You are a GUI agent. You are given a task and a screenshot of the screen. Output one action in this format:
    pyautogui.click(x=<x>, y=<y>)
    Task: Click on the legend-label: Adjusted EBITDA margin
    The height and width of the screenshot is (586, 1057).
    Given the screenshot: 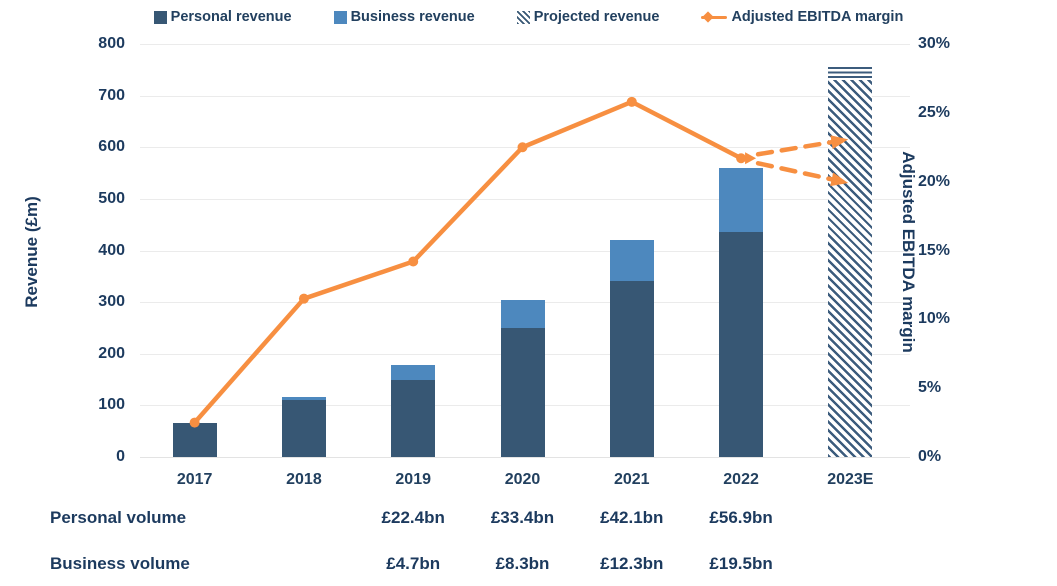 What is the action you would take?
    pyautogui.click(x=817, y=17)
    